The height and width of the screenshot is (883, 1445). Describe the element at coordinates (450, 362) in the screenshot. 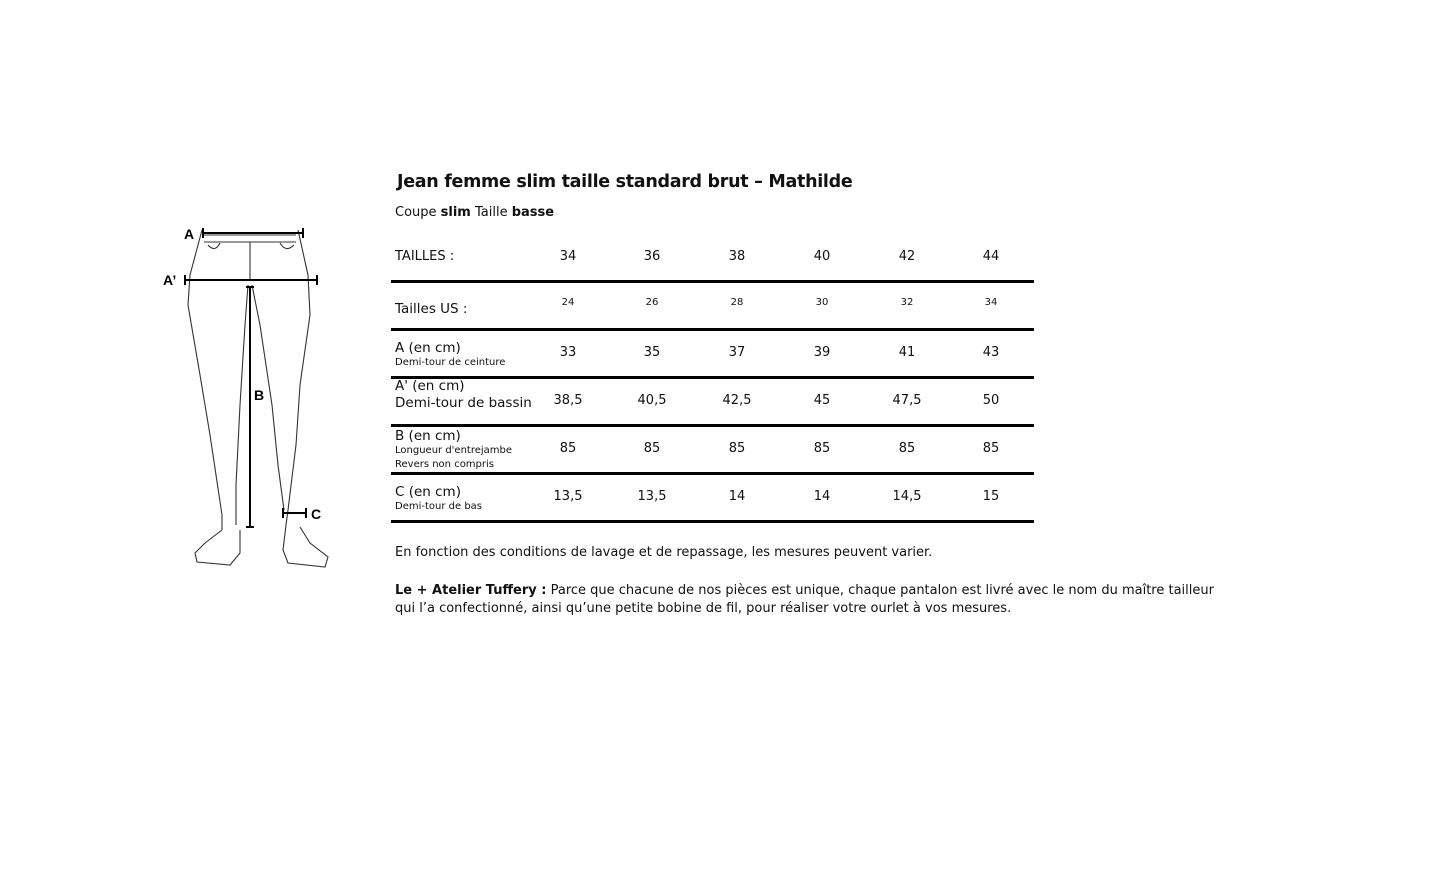

I see `row-label-sub: Demi-tour de ceinture` at that location.